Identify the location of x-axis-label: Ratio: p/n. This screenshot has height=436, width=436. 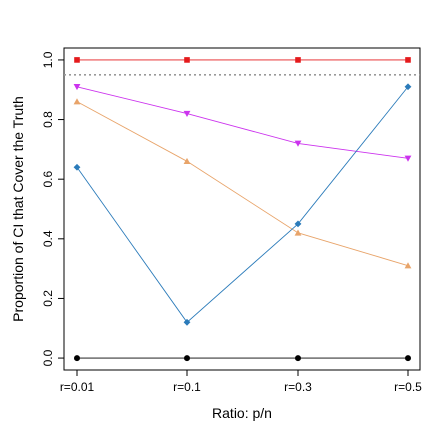
(242, 413).